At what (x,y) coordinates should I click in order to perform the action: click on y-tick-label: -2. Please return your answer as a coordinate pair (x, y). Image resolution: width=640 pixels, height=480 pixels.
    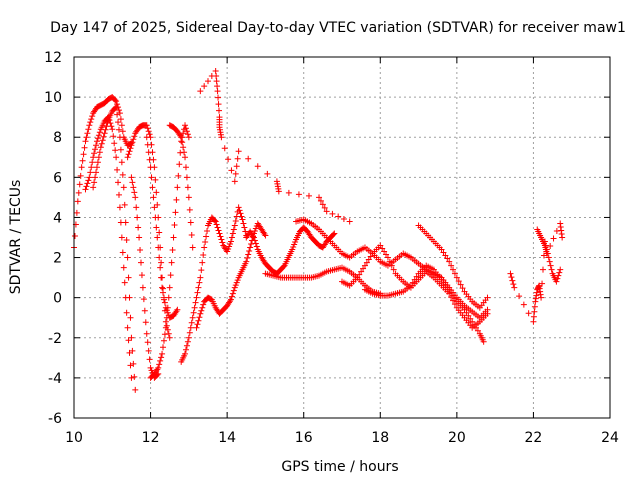
    Looking at the image, I should click on (55, 339).